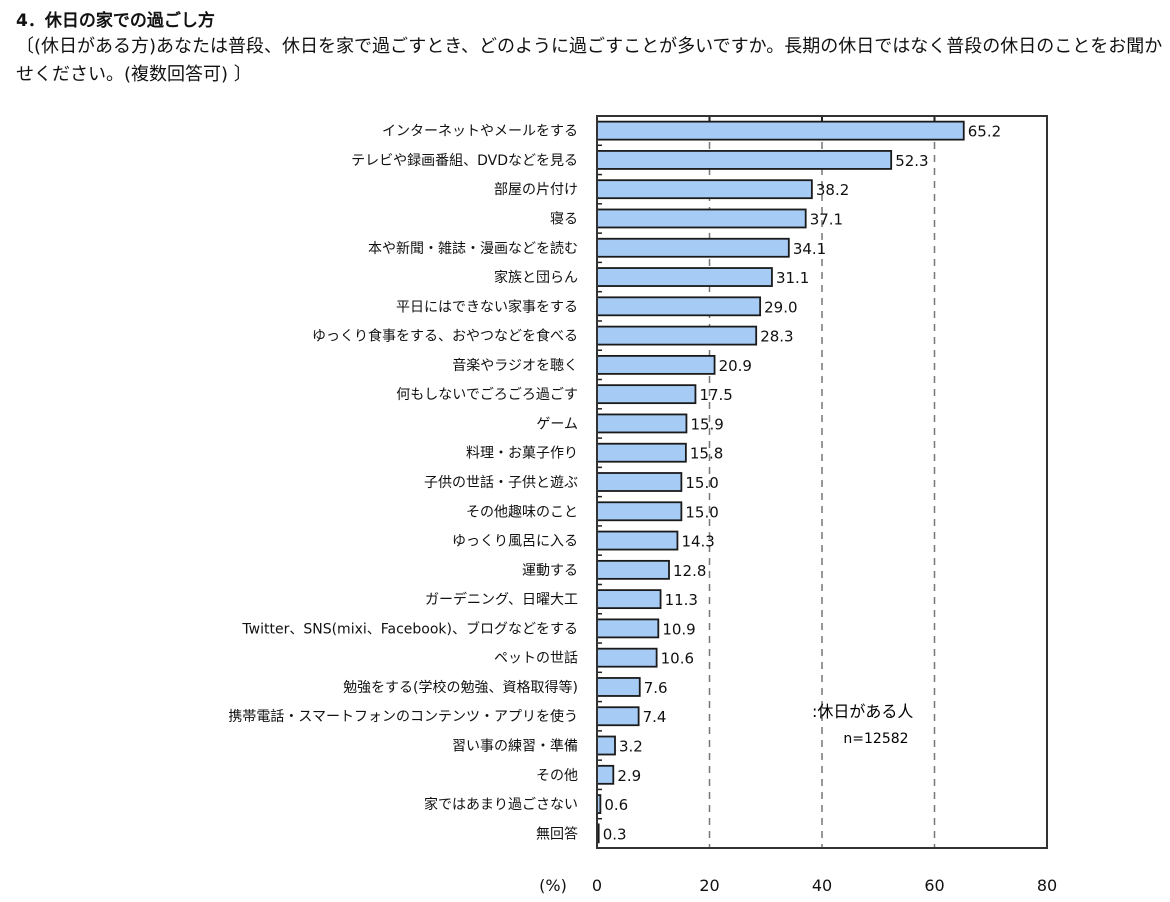  Describe the element at coordinates (809, 249) in the screenshot. I see `data-label: 34.1` at that location.